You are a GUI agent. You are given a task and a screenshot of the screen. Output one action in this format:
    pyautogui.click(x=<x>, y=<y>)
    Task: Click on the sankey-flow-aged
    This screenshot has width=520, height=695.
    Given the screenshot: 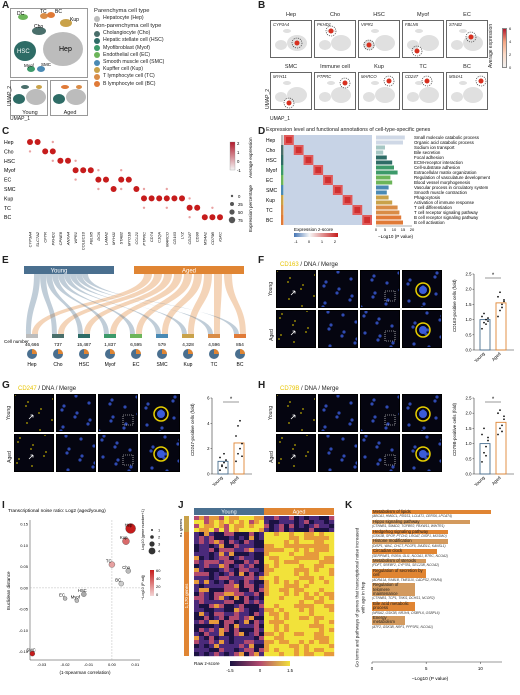 What is the action you would take?
    pyautogui.click(x=110, y=304)
    